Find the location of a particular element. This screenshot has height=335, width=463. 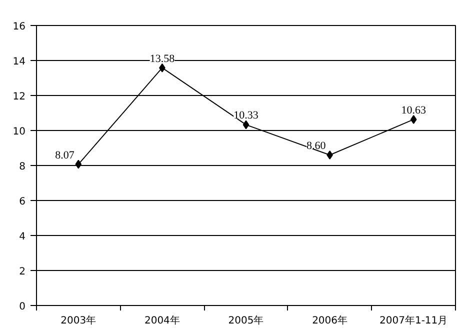

x-tick-label: 2004年 is located at coordinates (162, 320).